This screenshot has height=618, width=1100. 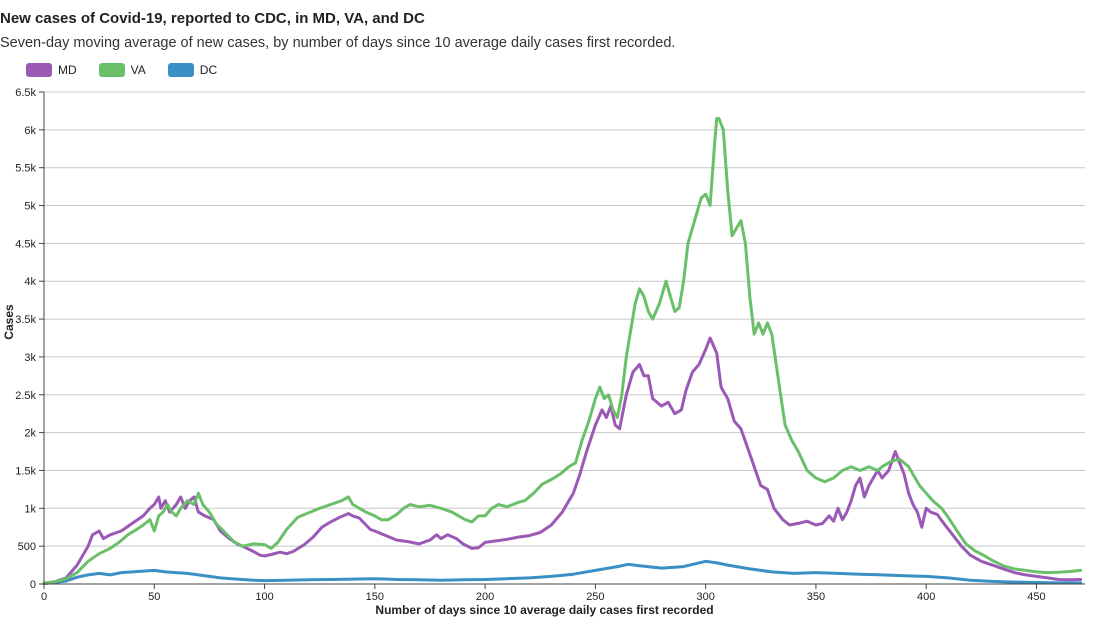 What do you see at coordinates (25, 244) in the screenshot?
I see `y-tick-label: 4.5k` at bounding box center [25, 244].